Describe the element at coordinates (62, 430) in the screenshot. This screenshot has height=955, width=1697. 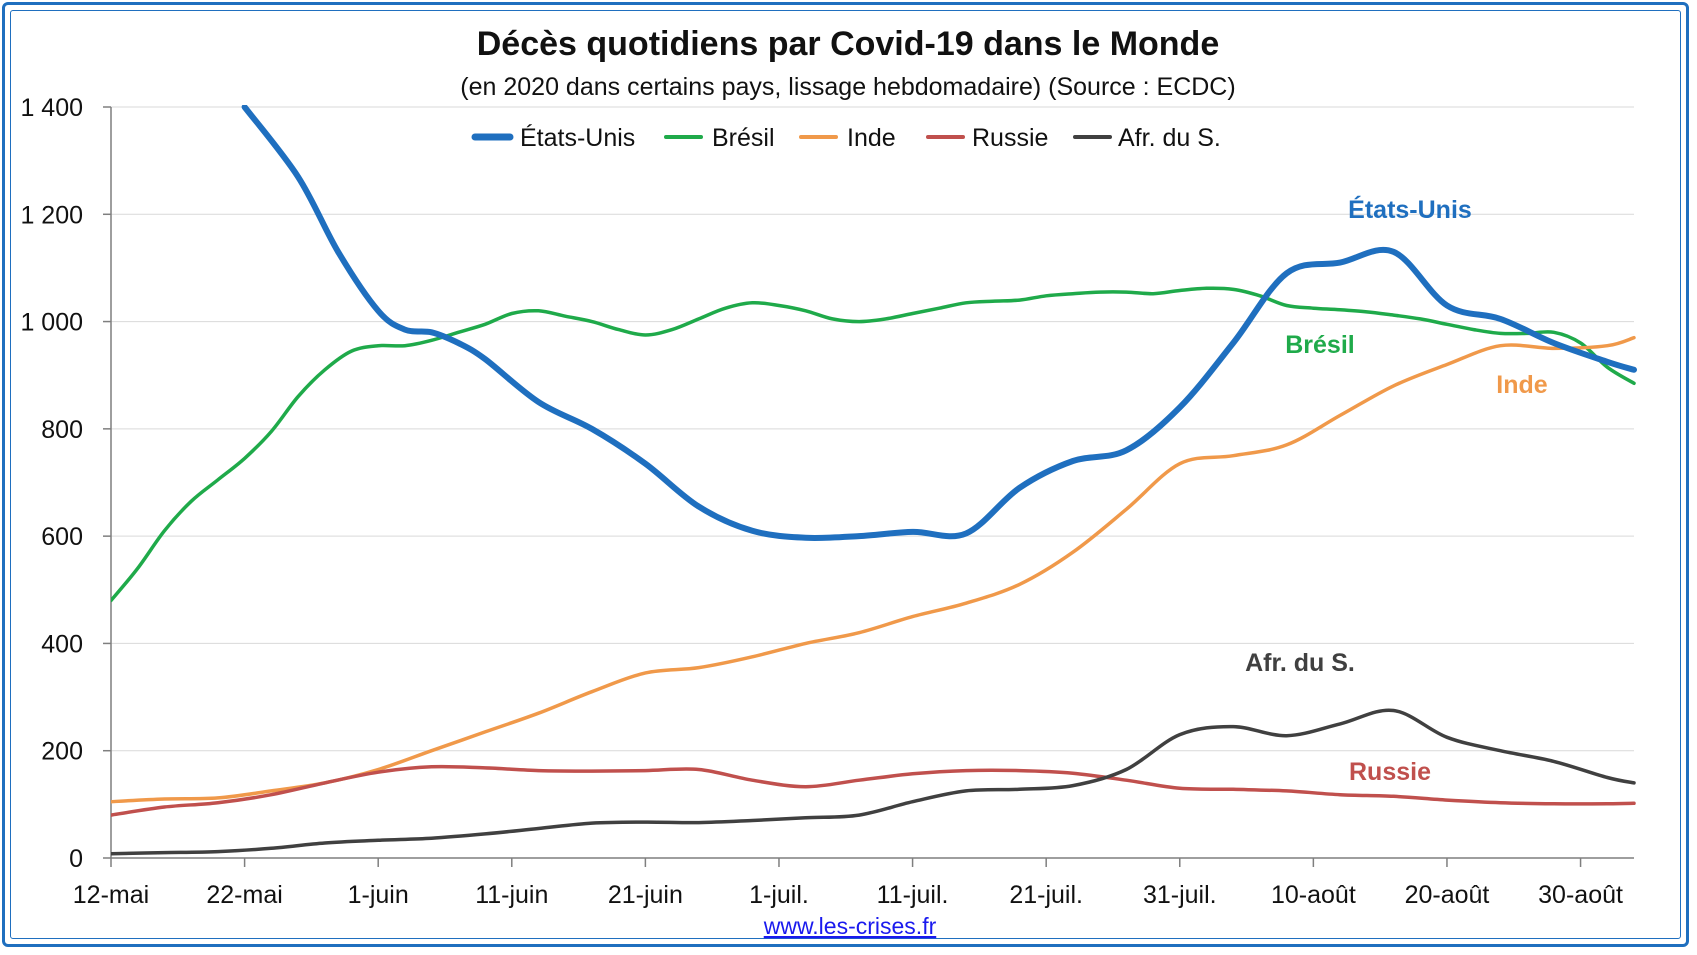
I see `y-tick-label: 800` at that location.